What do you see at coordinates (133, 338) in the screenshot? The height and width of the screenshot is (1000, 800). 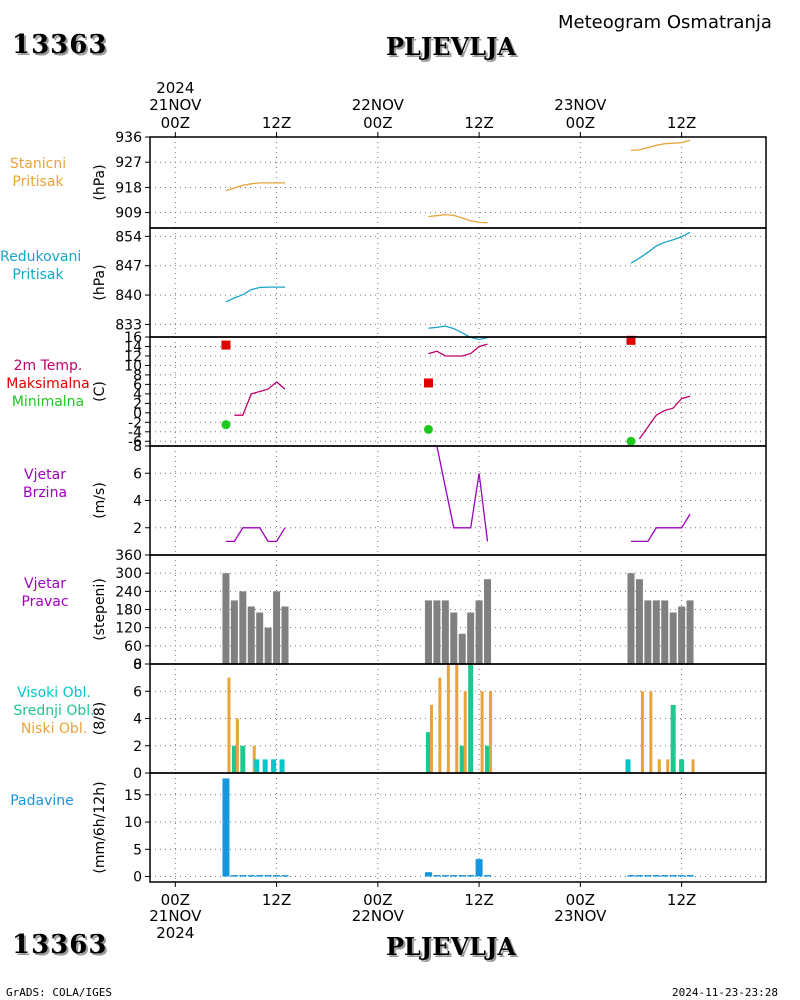 I see `y-tick-label: 16` at bounding box center [133, 338].